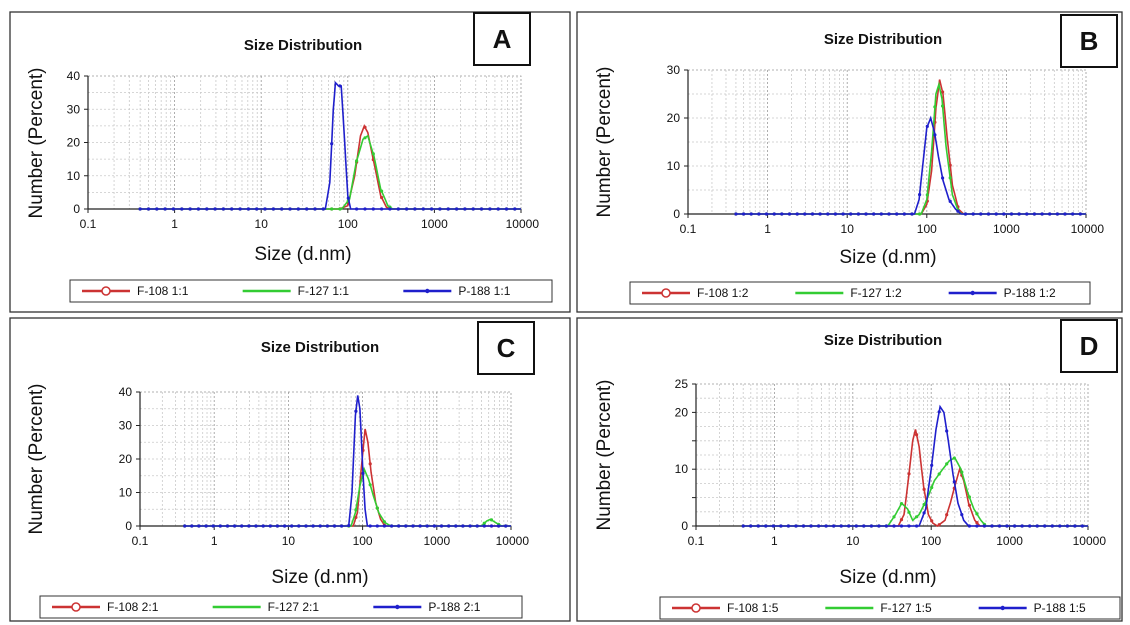 This screenshot has width=1130, height=625. Describe the element at coordinates (163, 291) in the screenshot. I see `legend-label: F-108 1:1` at that location.